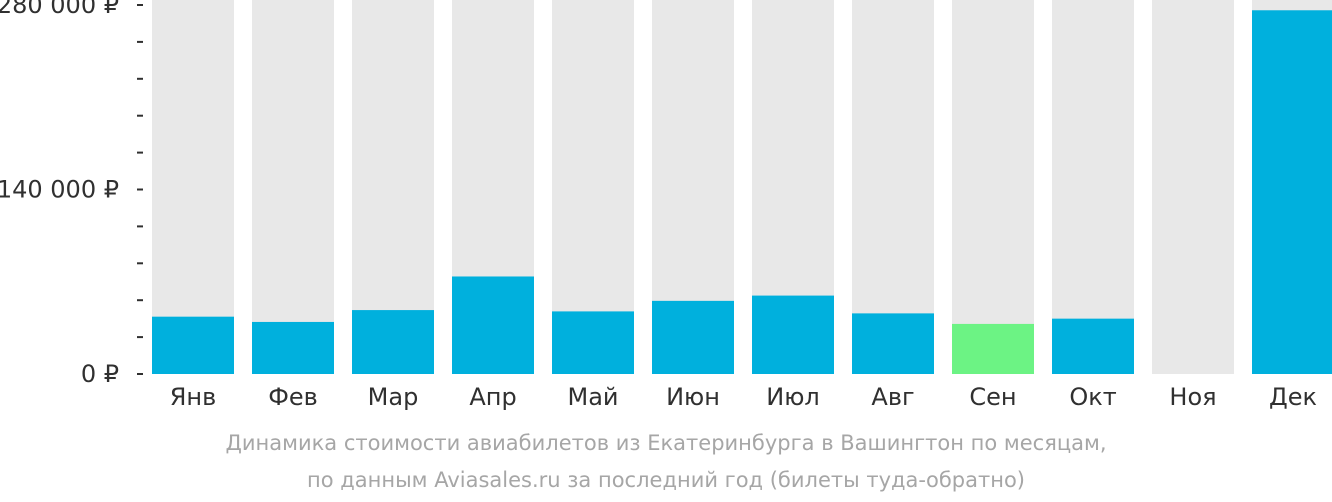 This screenshot has height=502, width=1332. I want to click on x-tick-label: Мар, so click(393, 397).